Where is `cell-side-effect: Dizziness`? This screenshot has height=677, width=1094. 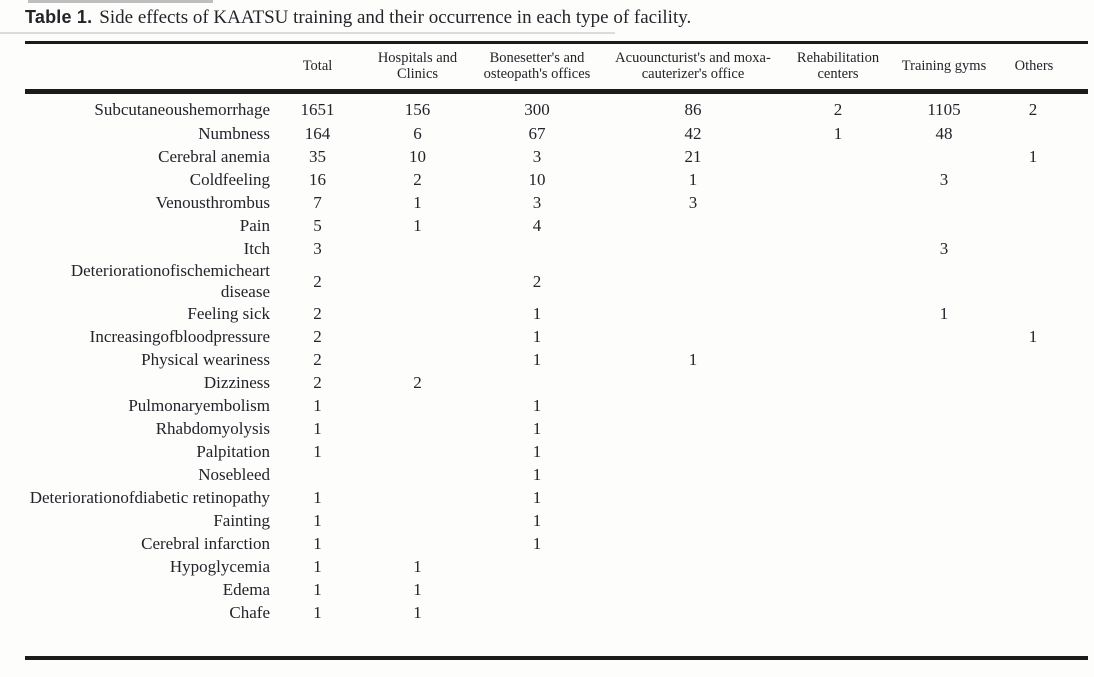 cell-side-effect: Dizziness is located at coordinates (236, 382).